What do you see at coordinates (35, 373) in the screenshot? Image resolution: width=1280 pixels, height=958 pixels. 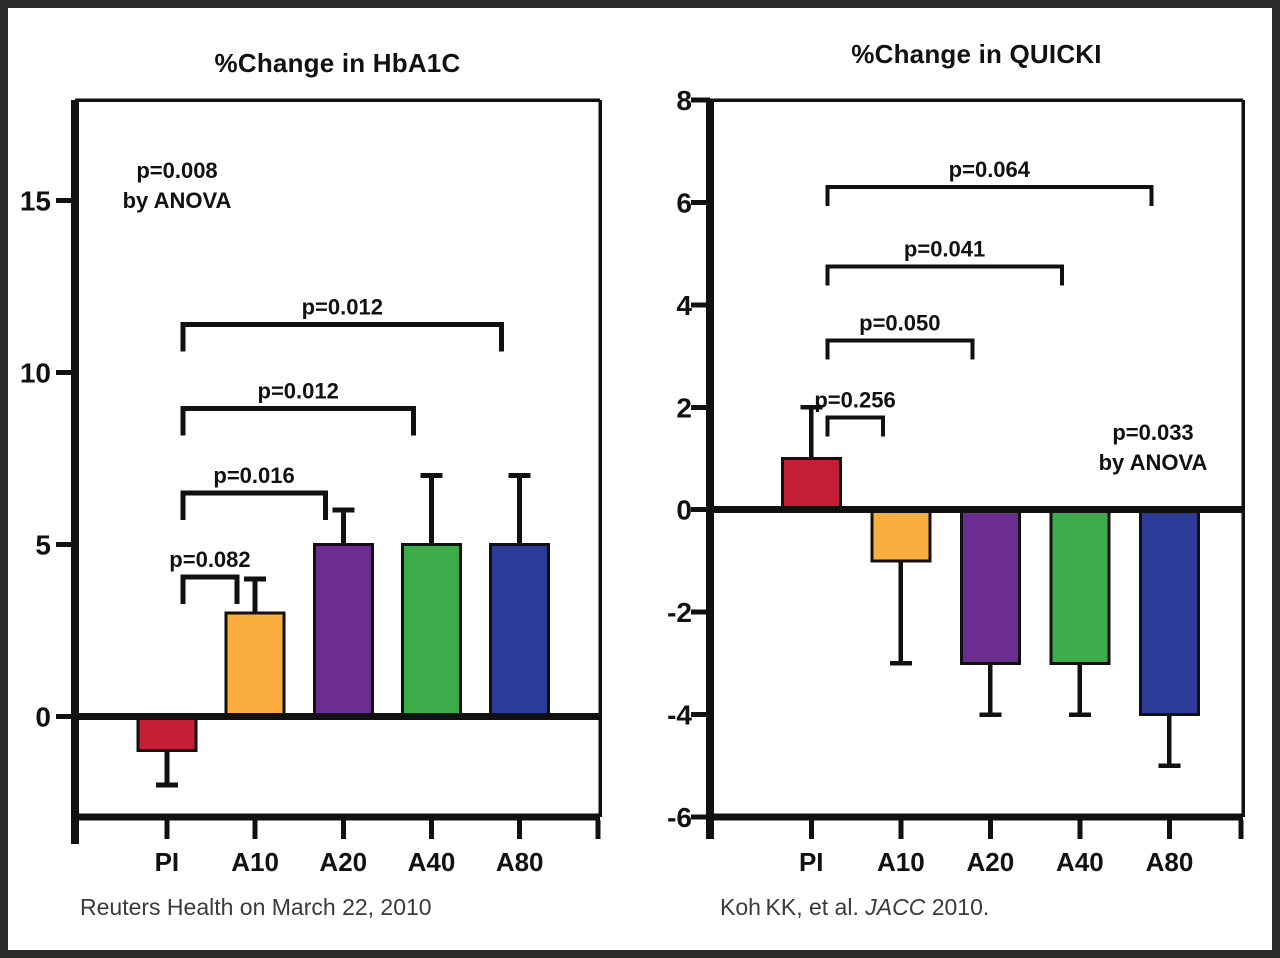 I see `y-tick-label: 10` at bounding box center [35, 373].